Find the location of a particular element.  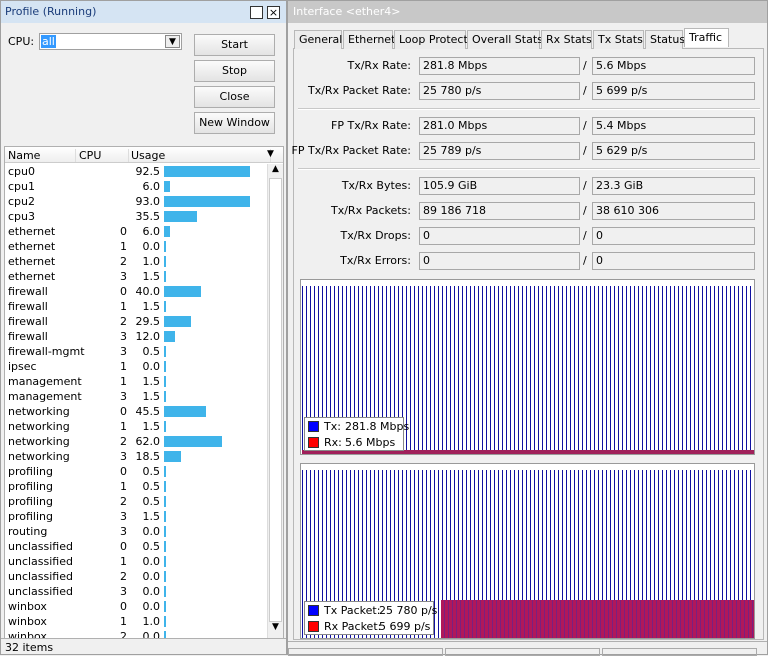

table-row: networking 3 18.5 is located at coordinates (136, 456).